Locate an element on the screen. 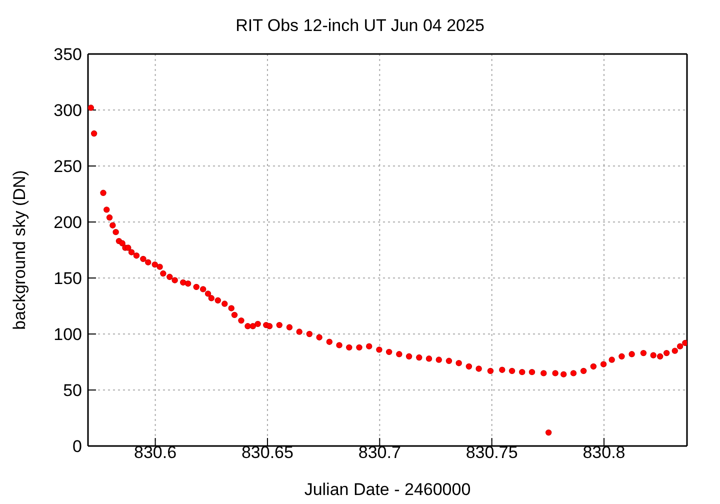 Image resolution: width=720 pixels, height=504 pixels. x-tick-label: 830.7 is located at coordinates (379, 452).